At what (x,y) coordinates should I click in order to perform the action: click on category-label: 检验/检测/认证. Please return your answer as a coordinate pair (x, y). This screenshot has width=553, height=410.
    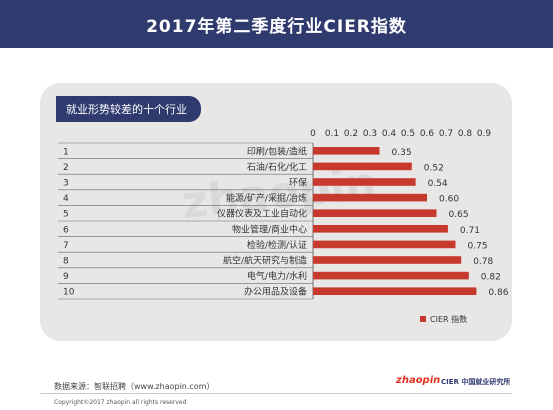
    Looking at the image, I should click on (277, 245).